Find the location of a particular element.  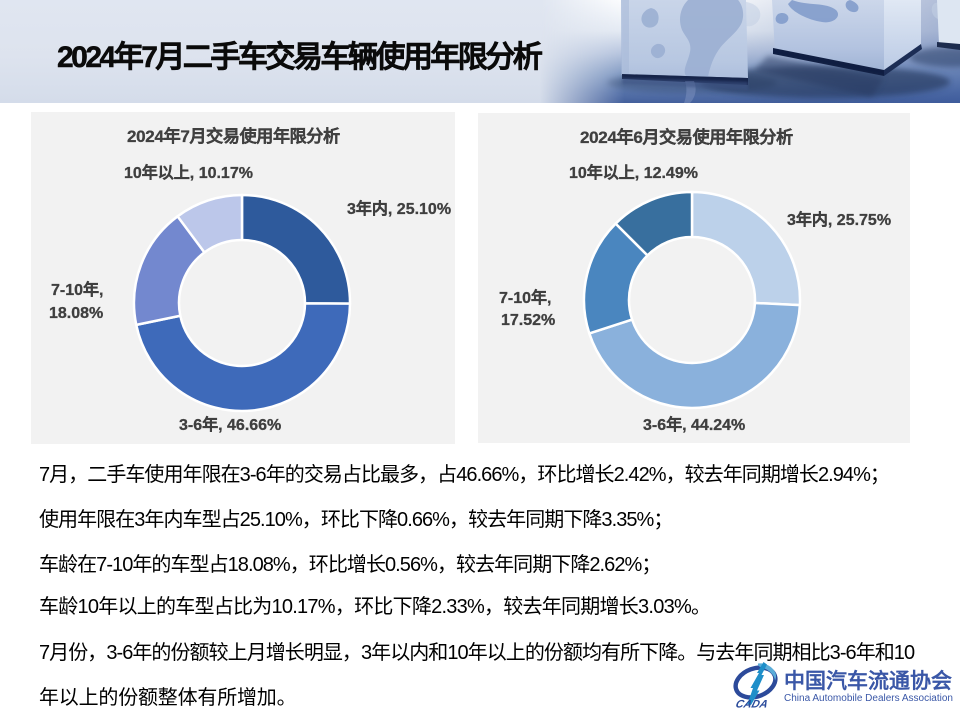

svg-text:China Automobile Dealers Assoc: China Automobile Dealers Association is located at coordinates (868, 698).